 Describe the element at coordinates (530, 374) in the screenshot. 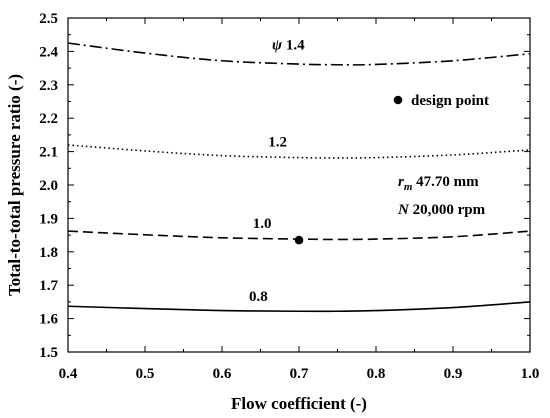

I see `x-tick-label: 1.0` at that location.